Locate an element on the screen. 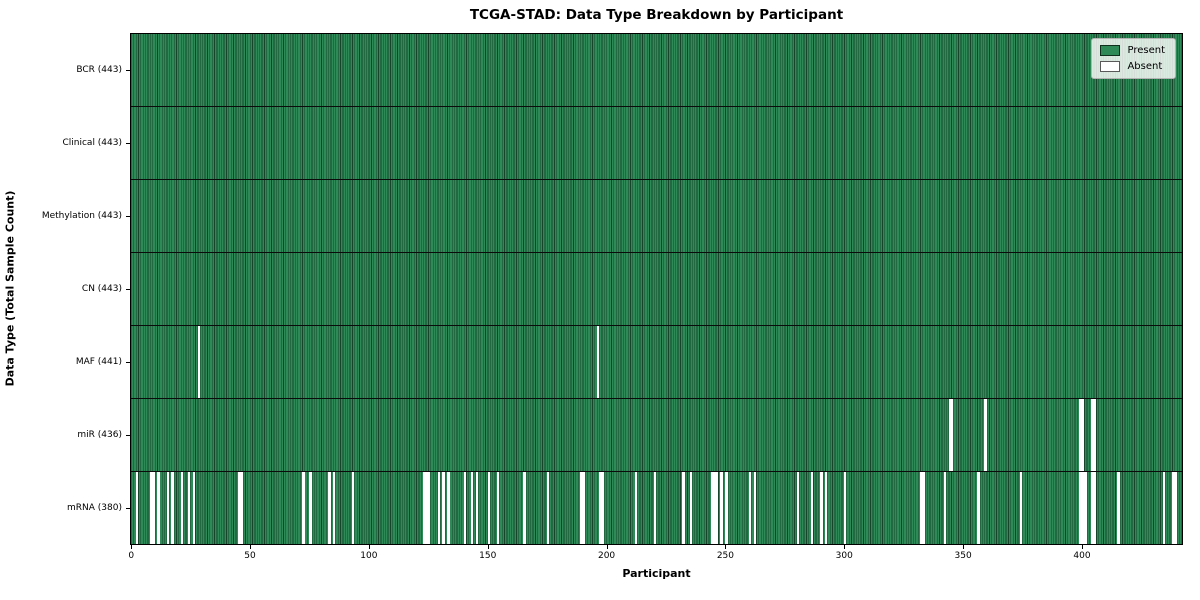  legend-label: Present is located at coordinates (1146, 50).